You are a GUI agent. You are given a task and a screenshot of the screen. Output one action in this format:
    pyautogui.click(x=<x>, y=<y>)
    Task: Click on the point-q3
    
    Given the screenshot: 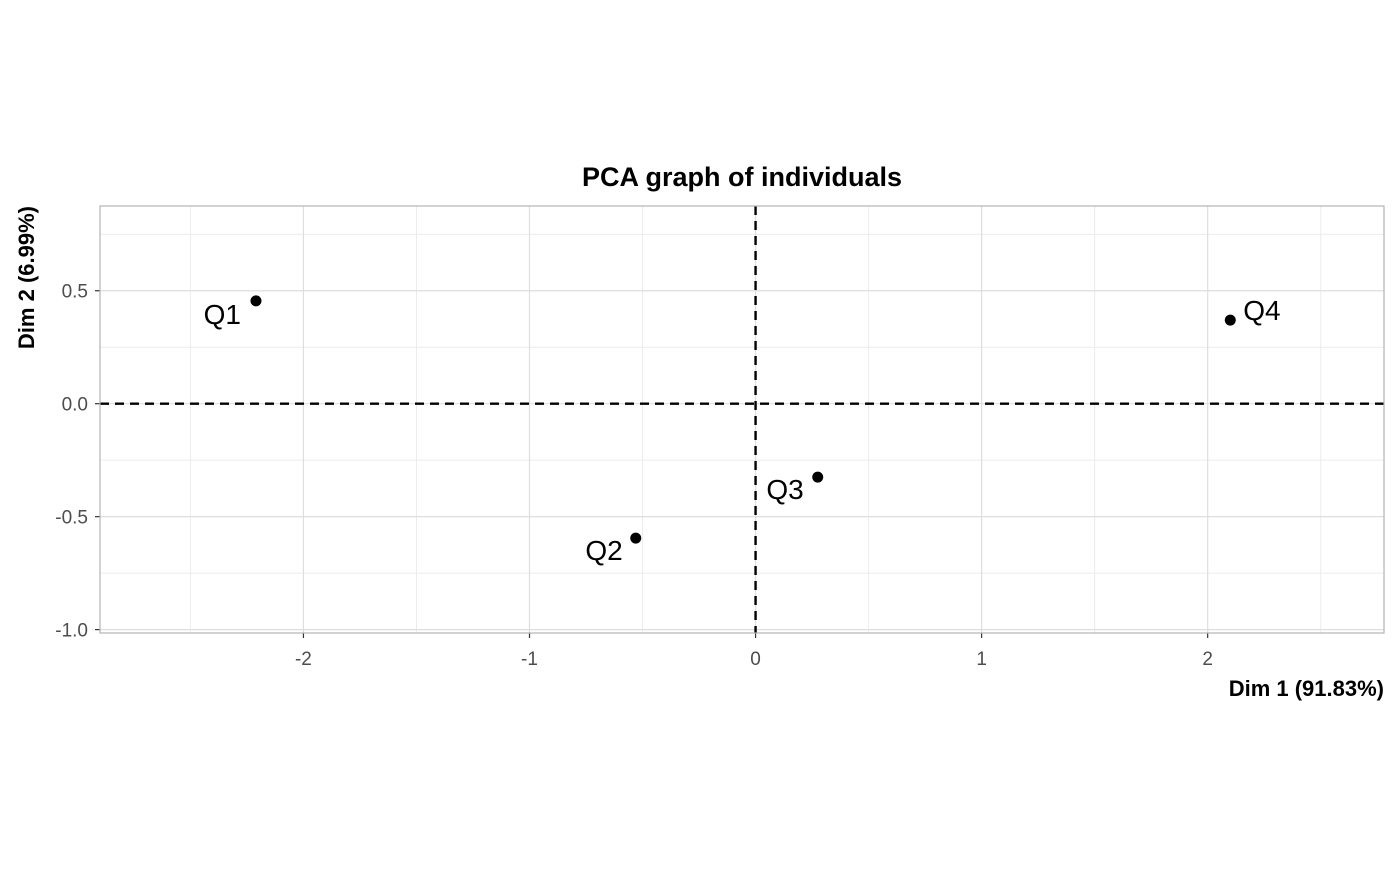 What is the action you would take?
    pyautogui.click(x=818, y=477)
    